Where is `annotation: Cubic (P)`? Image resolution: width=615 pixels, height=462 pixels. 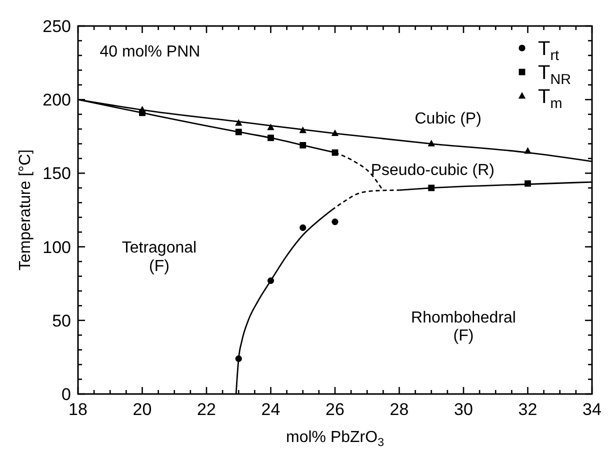
annotation: Cubic (P) is located at coordinates (448, 119).